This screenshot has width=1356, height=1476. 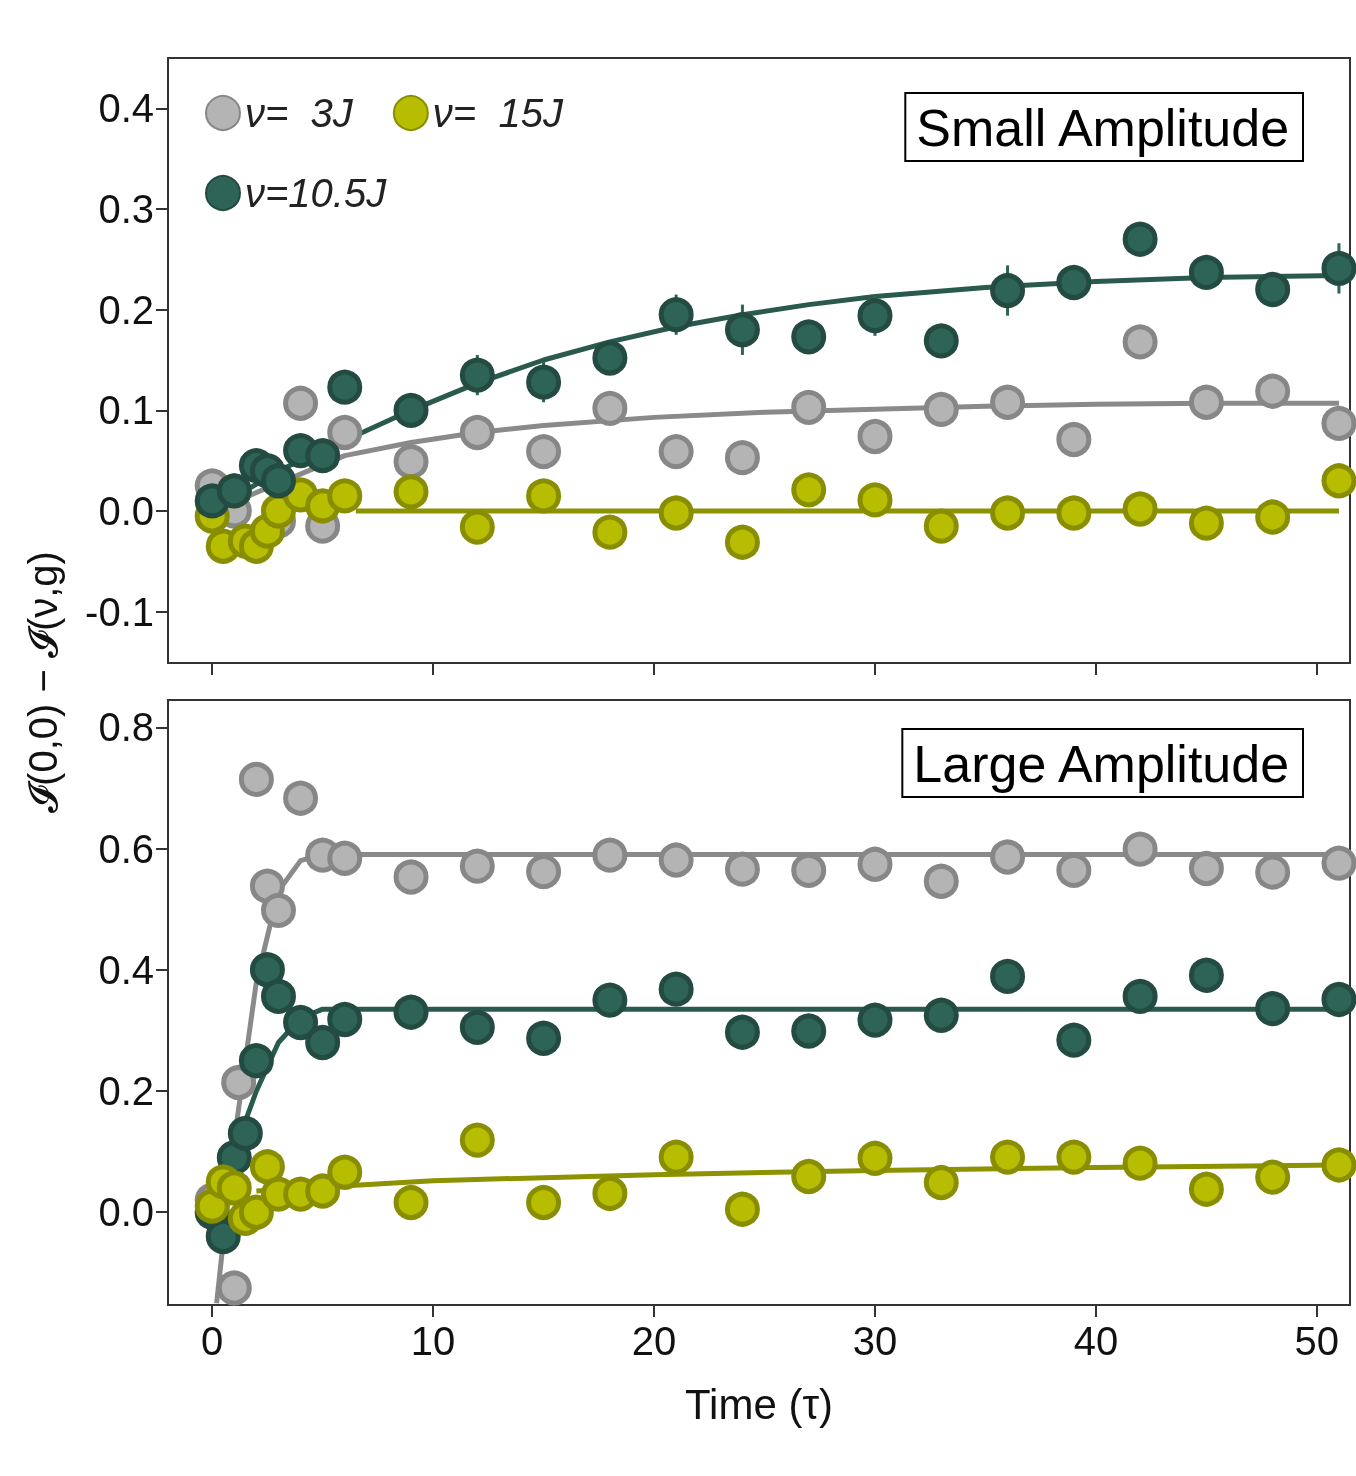 What do you see at coordinates (1317, 1341) in the screenshot?
I see `x-tick-label: 50` at bounding box center [1317, 1341].